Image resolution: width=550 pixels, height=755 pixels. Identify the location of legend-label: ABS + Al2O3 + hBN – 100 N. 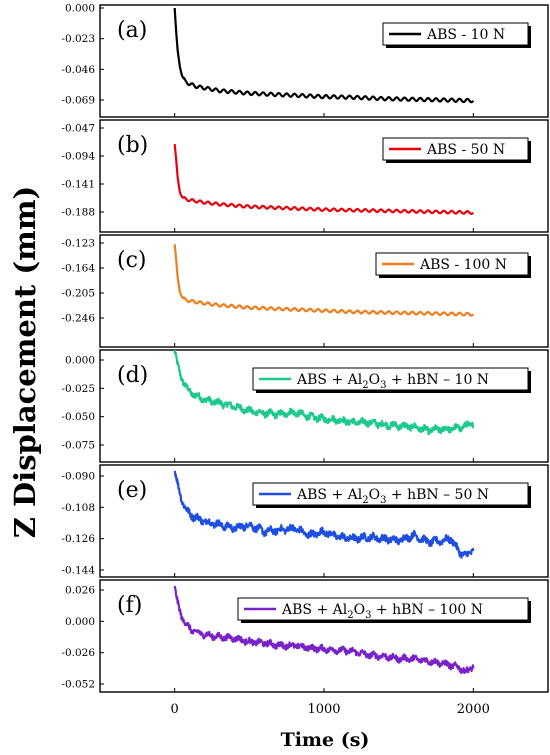
(382, 611).